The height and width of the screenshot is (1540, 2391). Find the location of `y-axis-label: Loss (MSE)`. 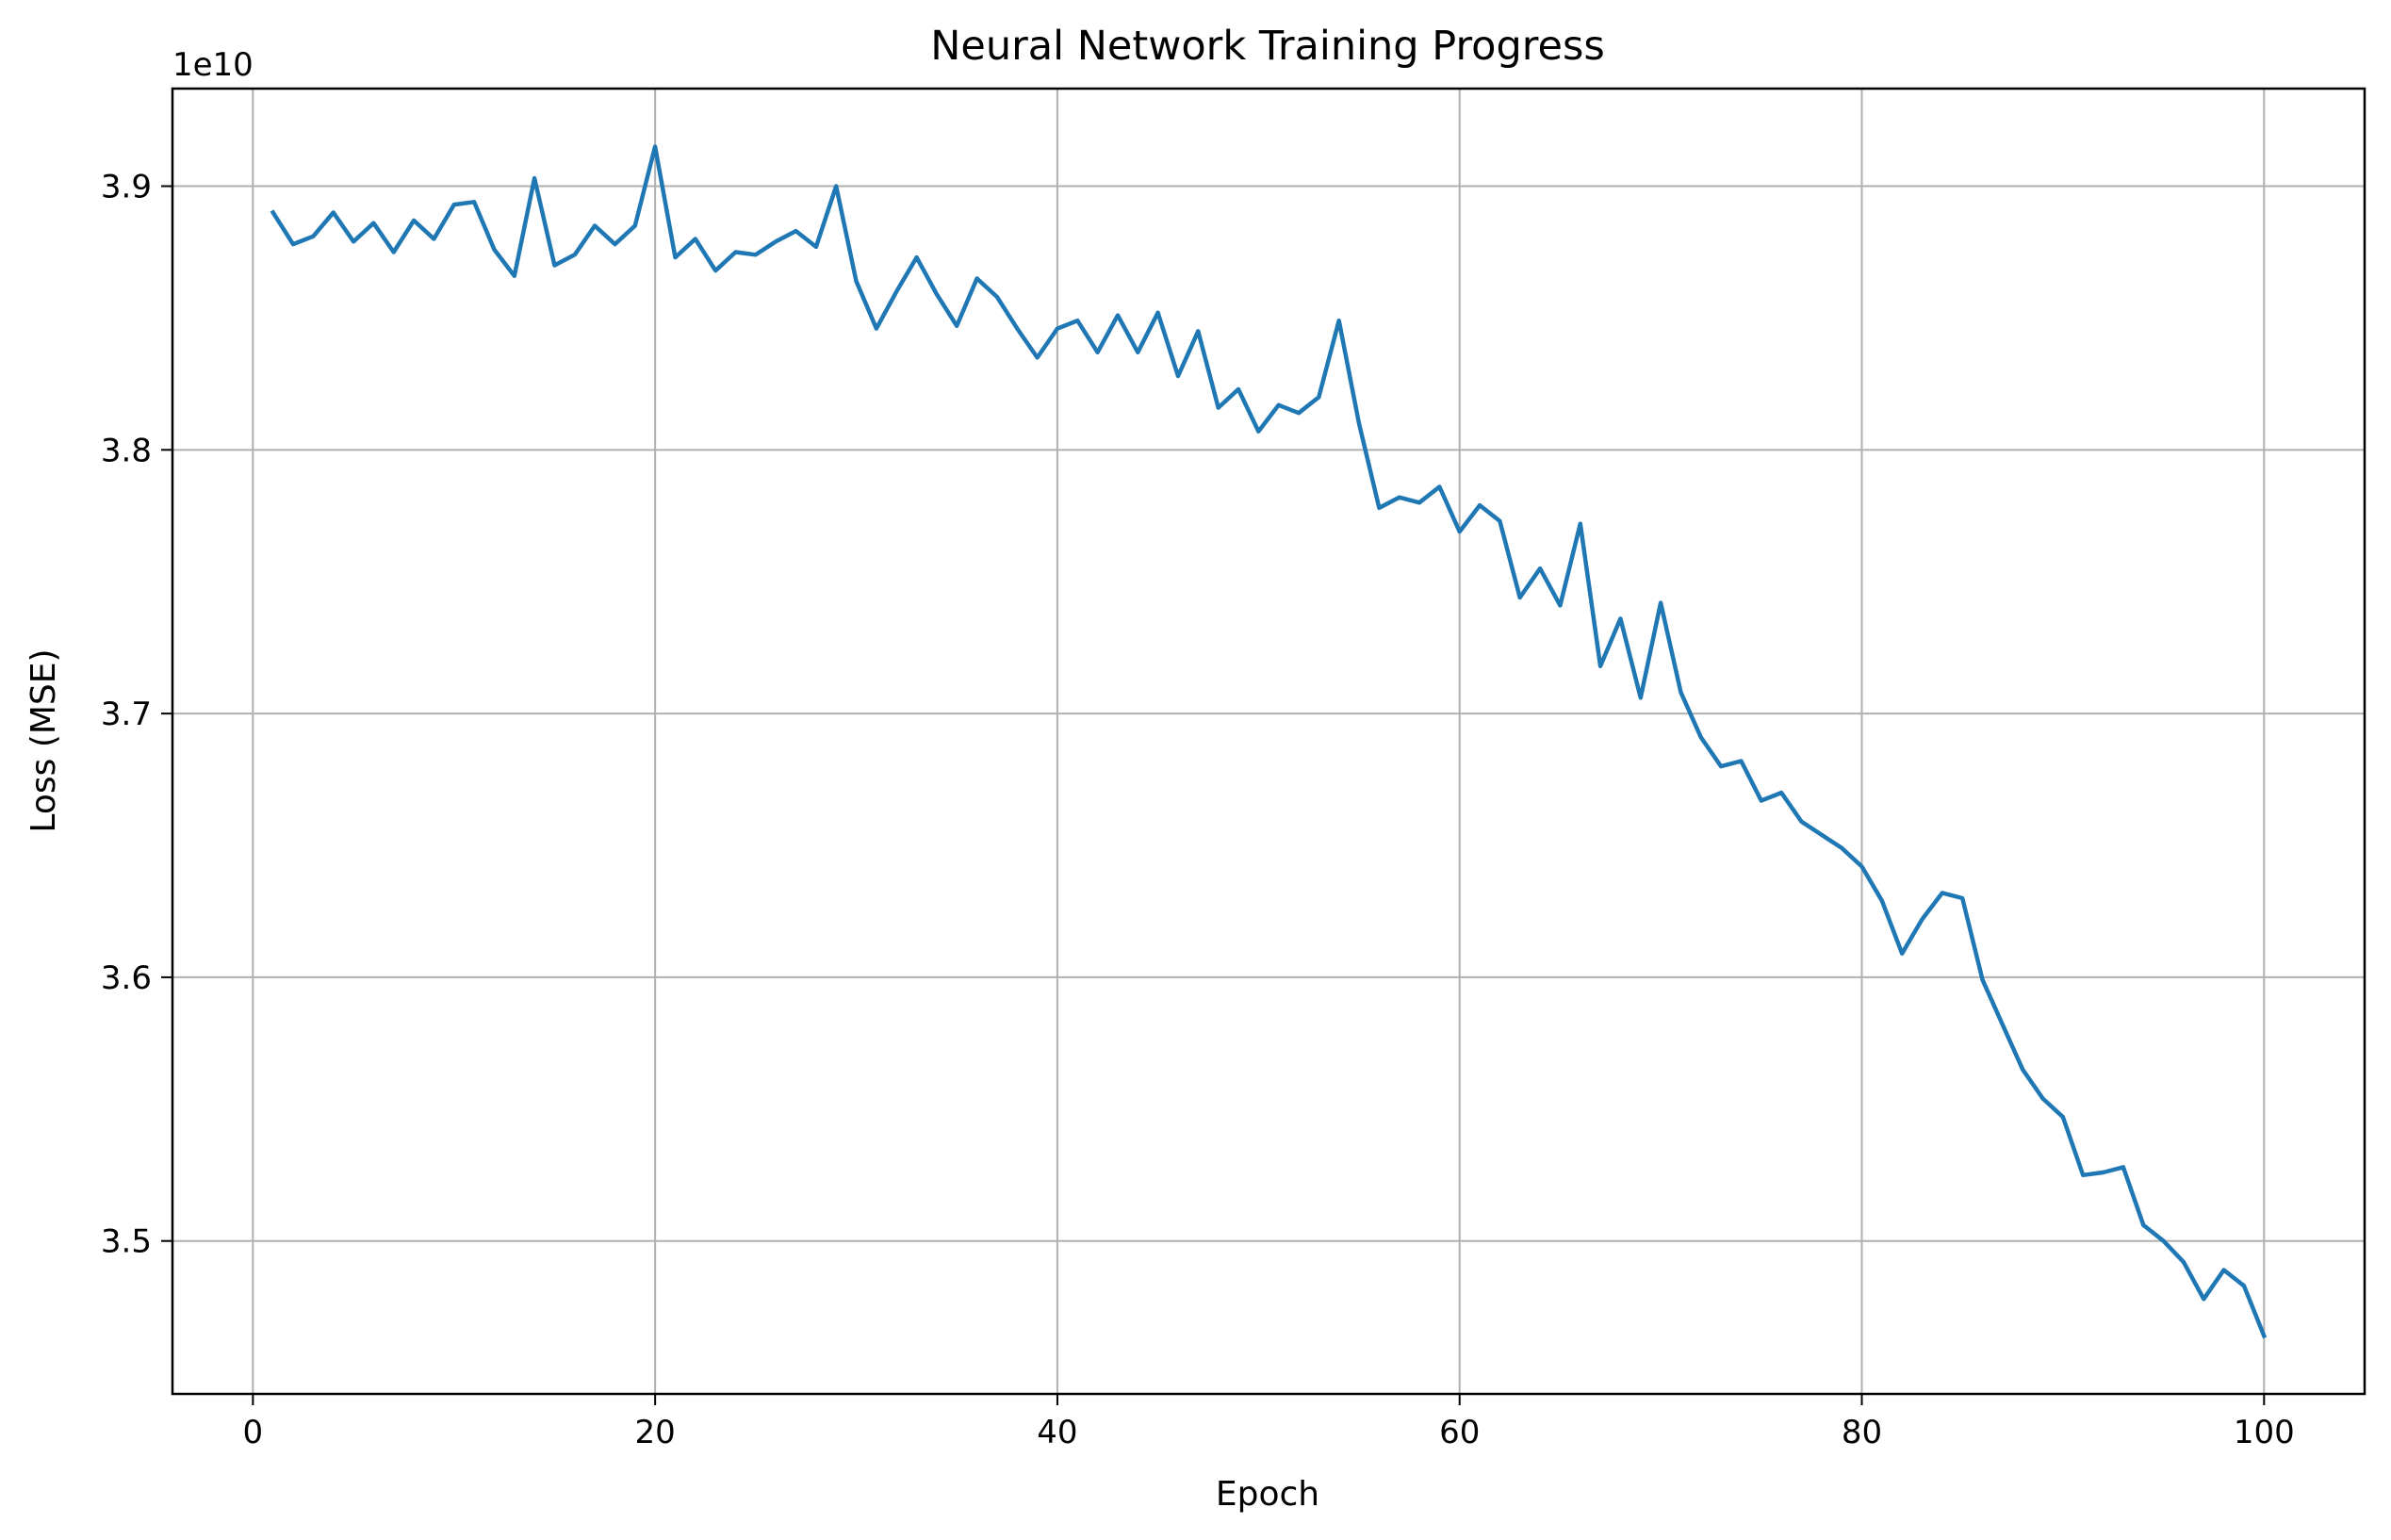

y-axis-label: Loss (MSE) is located at coordinates (44, 740).